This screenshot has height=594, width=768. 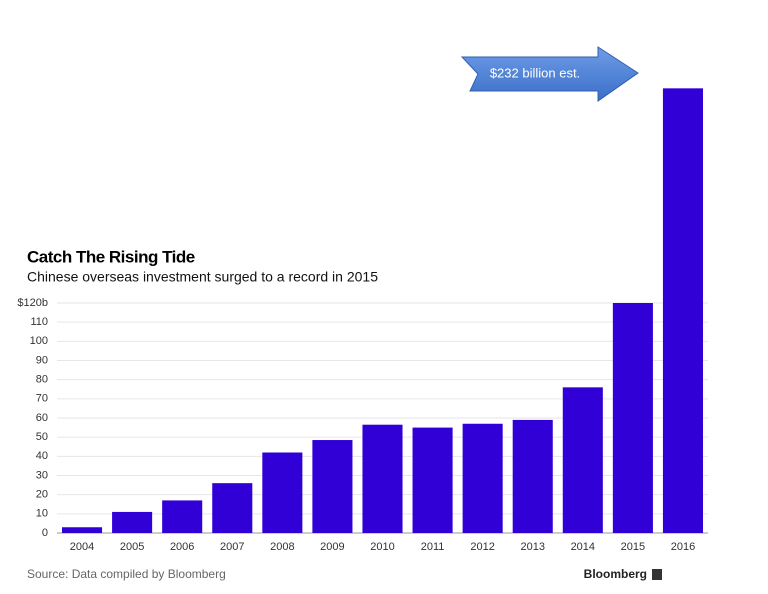 I want to click on y-tick-label: 100, so click(x=39, y=341).